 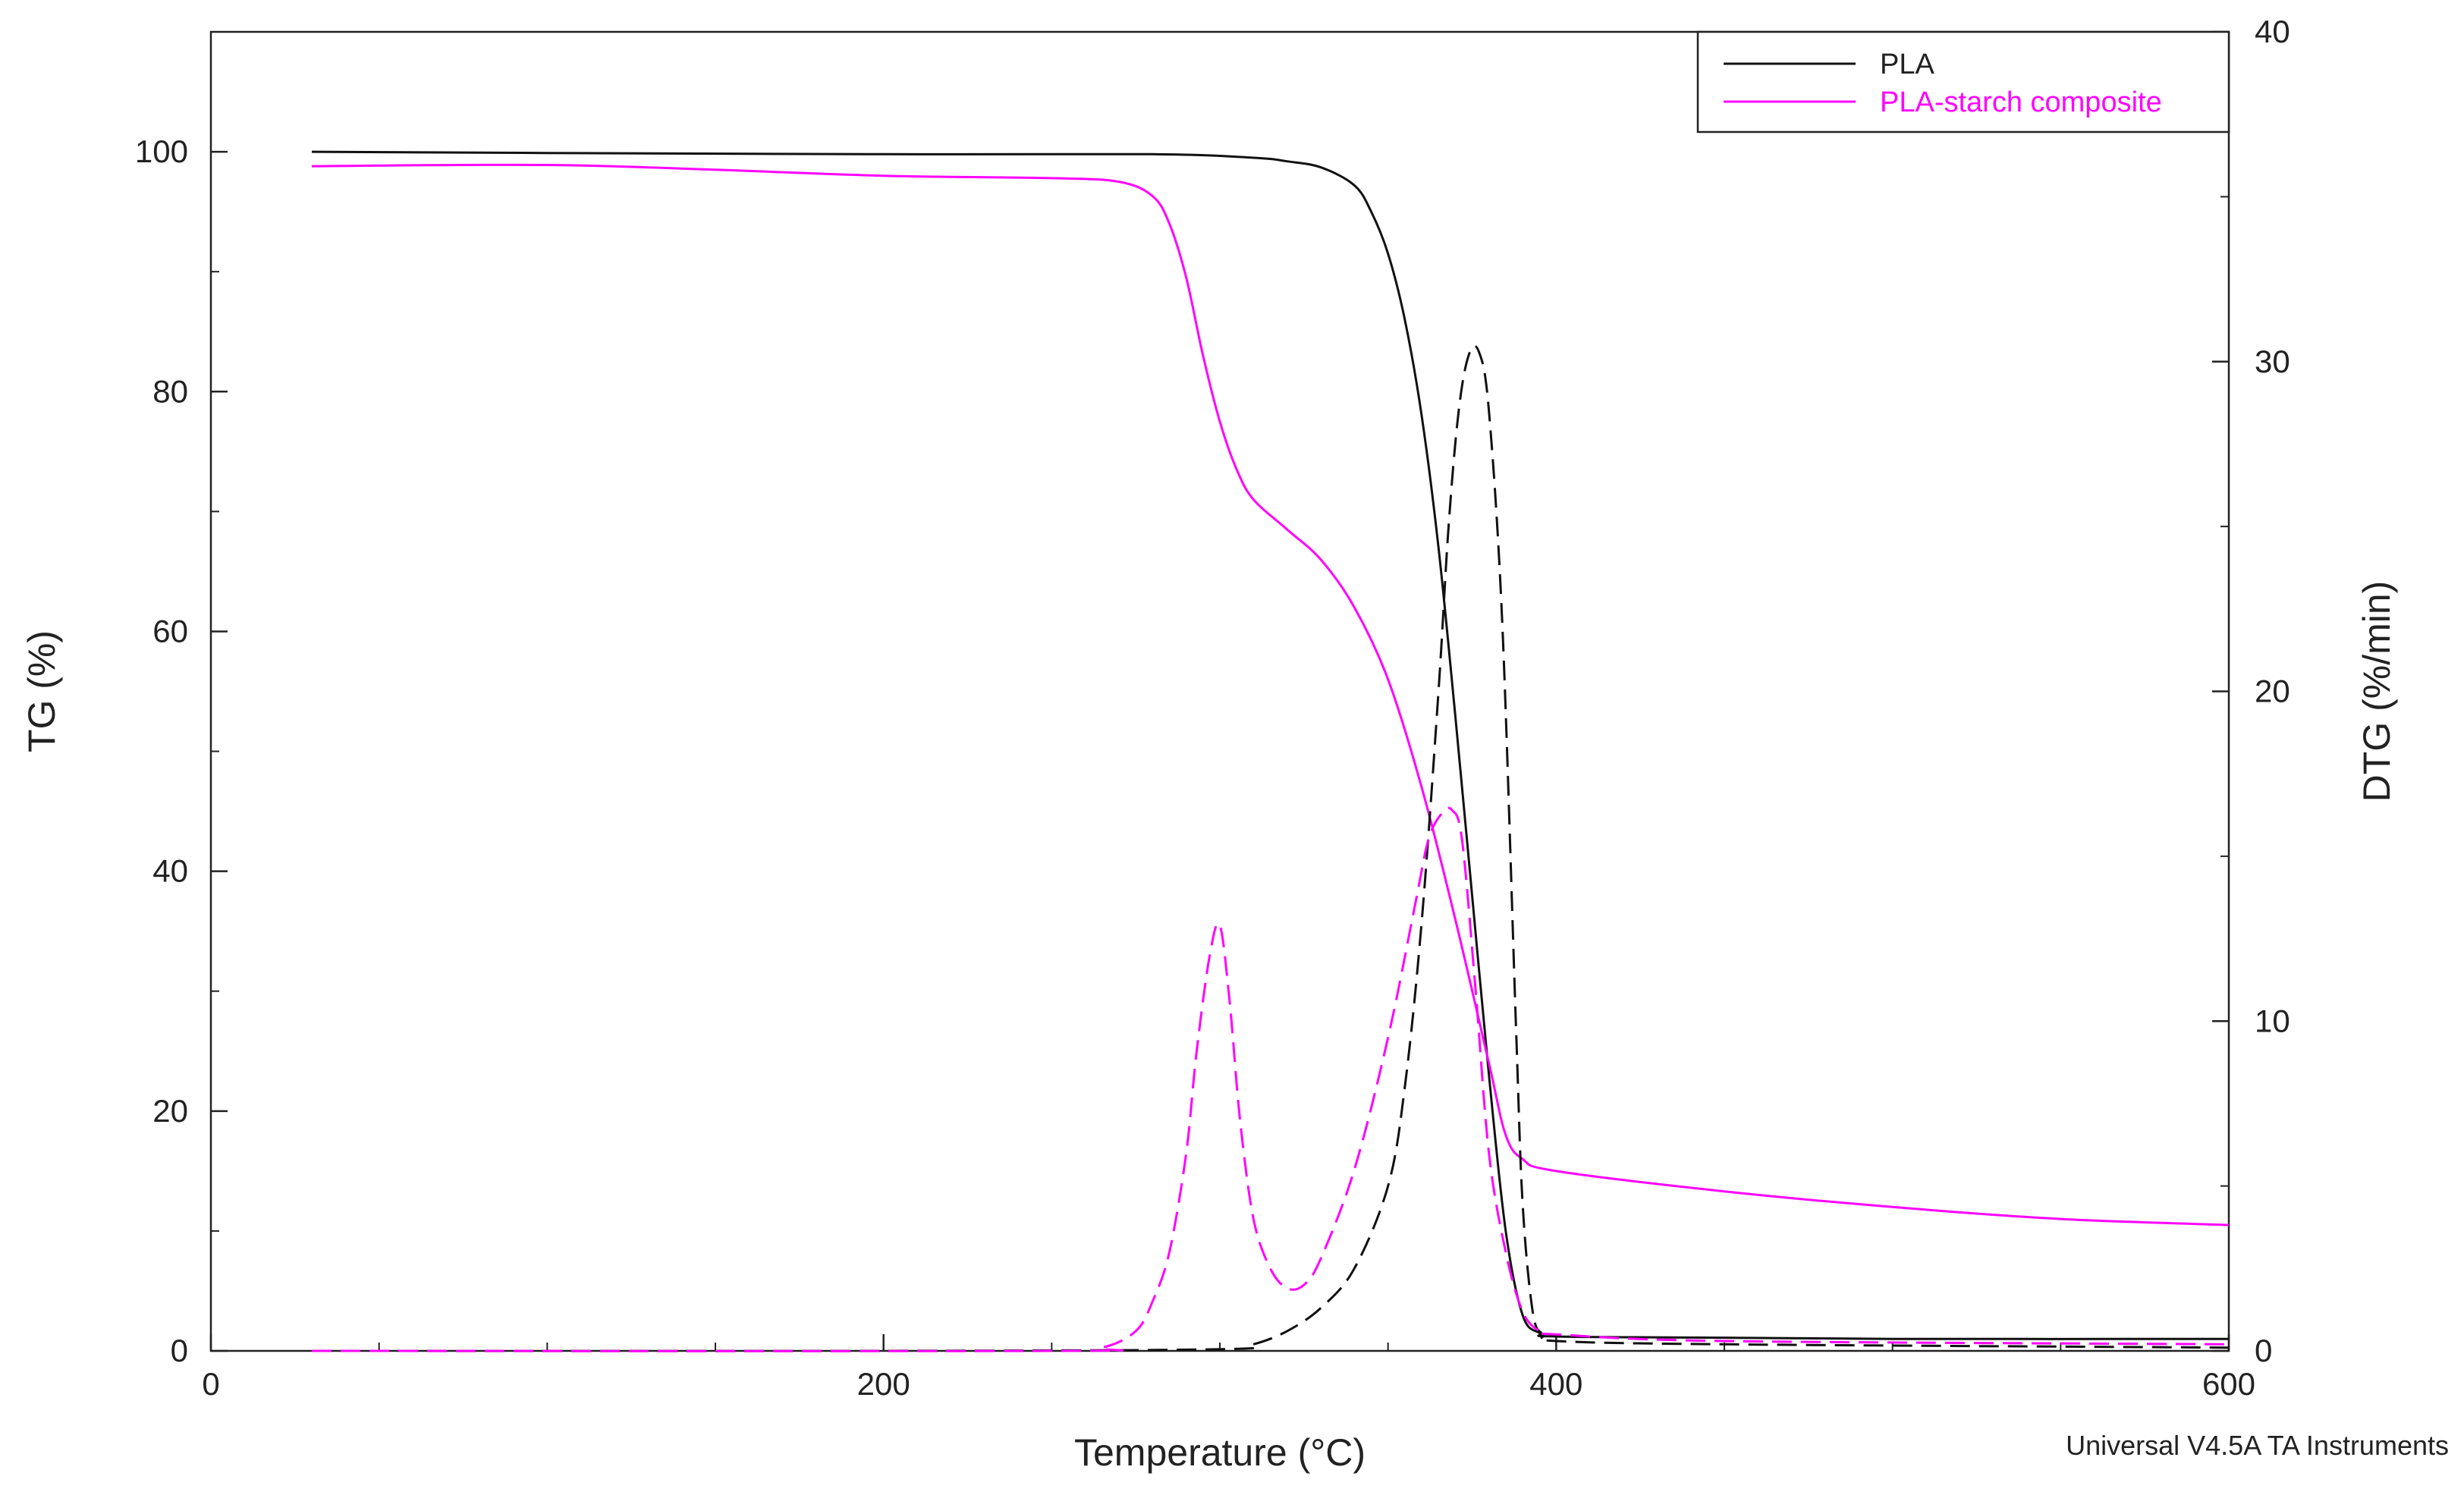 I want to click on legend-label: PLA-starch composite, so click(x=2021, y=102).